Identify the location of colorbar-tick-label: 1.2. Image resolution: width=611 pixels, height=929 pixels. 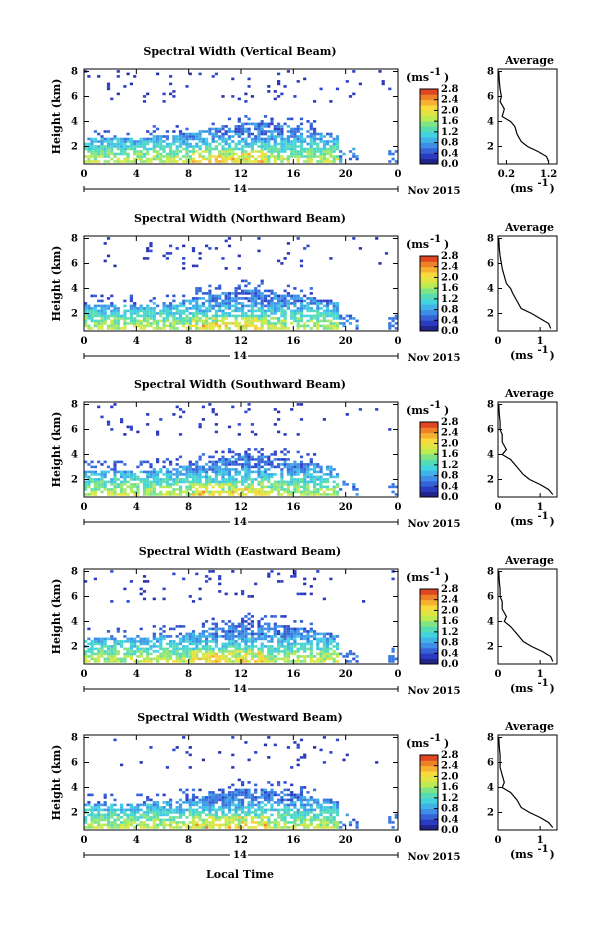
(449, 798).